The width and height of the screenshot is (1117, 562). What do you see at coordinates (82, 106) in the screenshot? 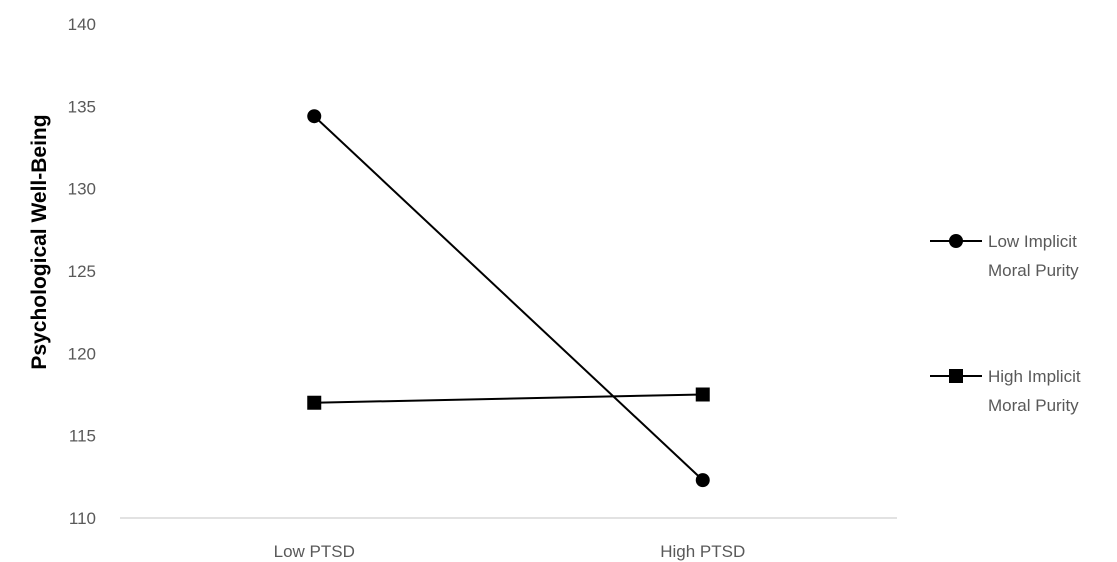
I see `y-tick-label: 135` at bounding box center [82, 106].